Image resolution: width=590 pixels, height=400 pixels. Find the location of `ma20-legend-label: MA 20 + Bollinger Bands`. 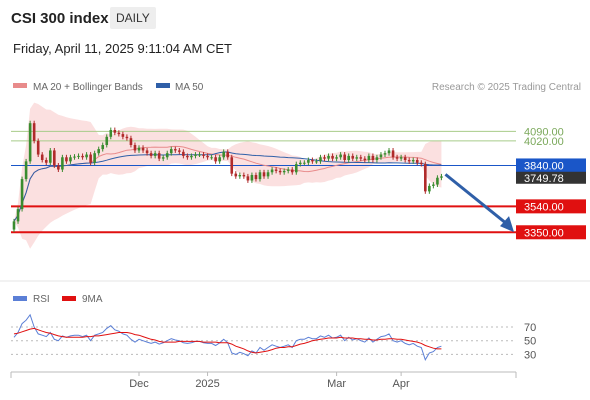

ma20-legend-label: MA 20 + Bollinger Bands is located at coordinates (88, 87).